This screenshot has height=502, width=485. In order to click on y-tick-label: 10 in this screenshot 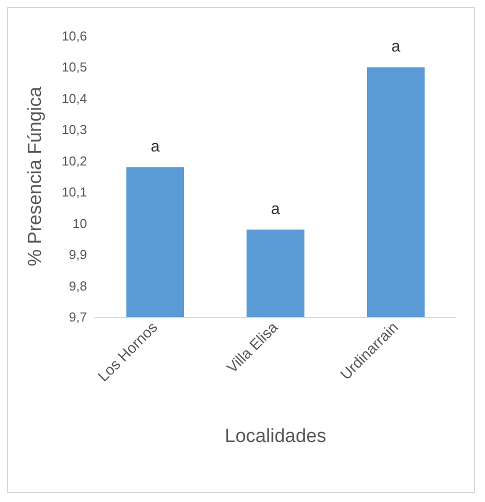, I will do `click(79, 223)`.